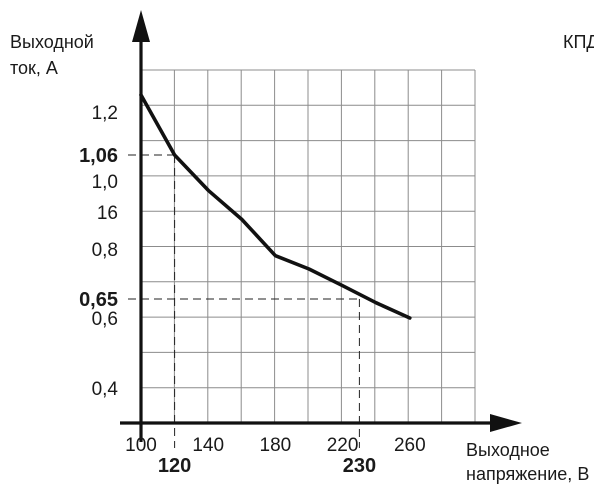 The image size is (594, 493). I want to click on x-axis-title-line1: Выходное, so click(508, 450).